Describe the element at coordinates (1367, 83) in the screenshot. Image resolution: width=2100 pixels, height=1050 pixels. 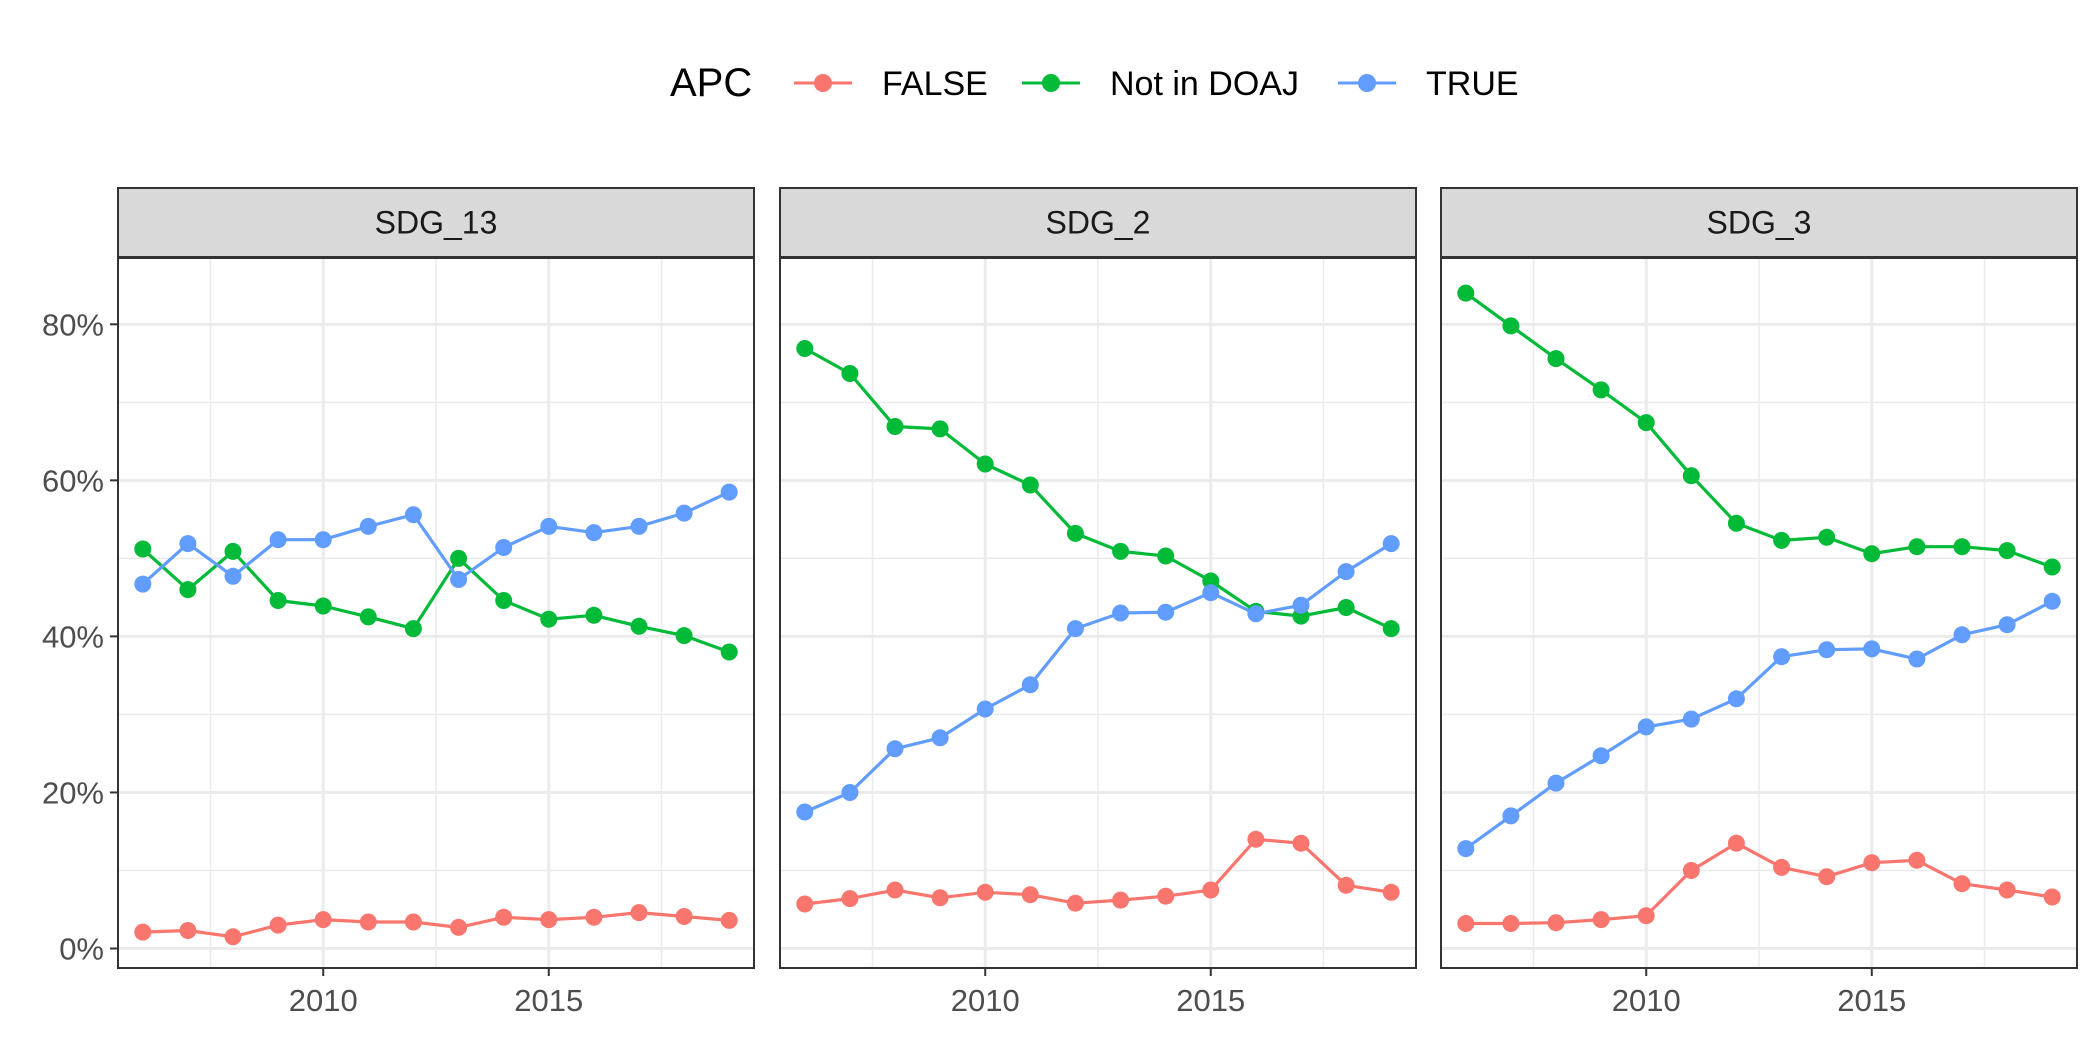
I see `legend-key-point-true` at that location.